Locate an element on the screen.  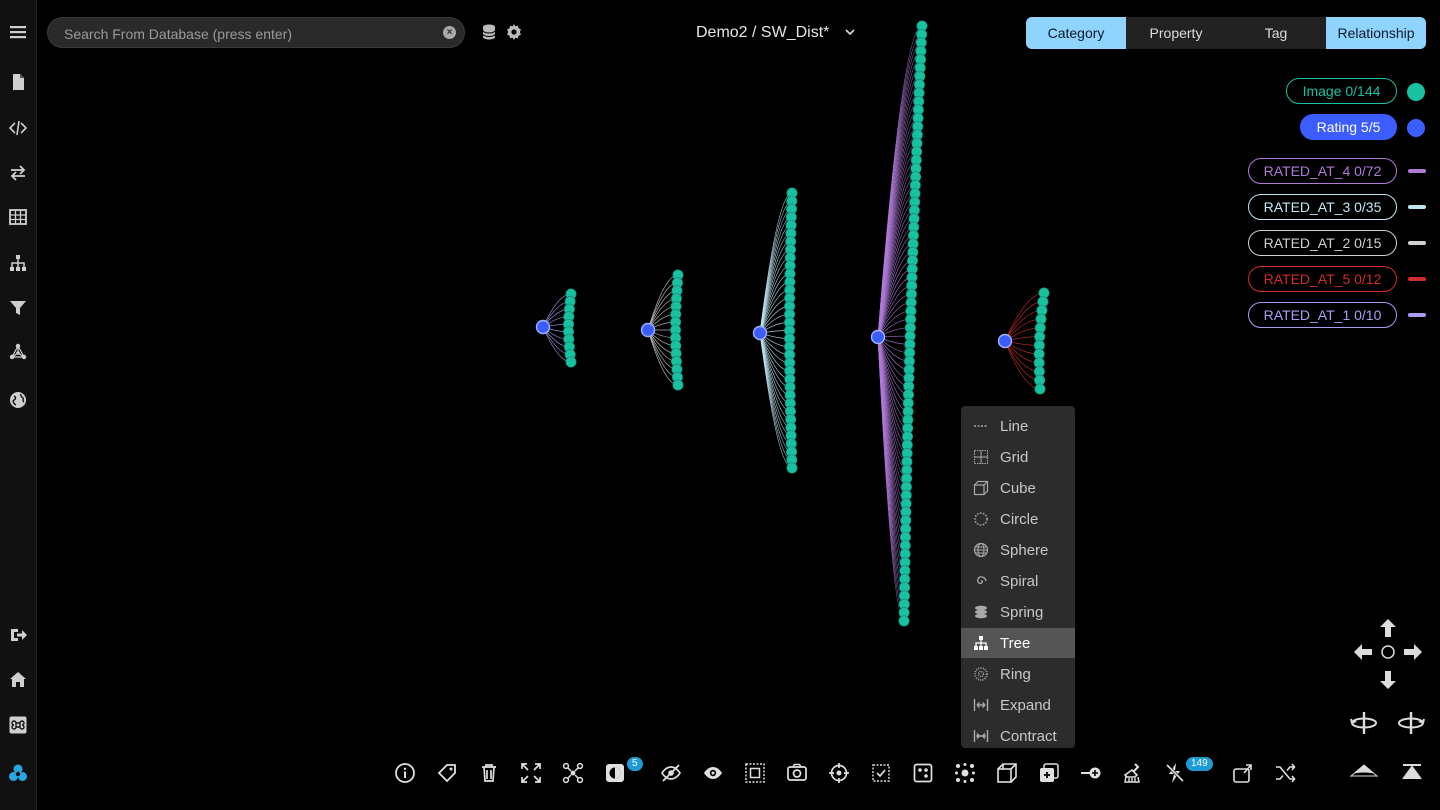
layout-spiral: Spiral is located at coordinates (1018, 581).